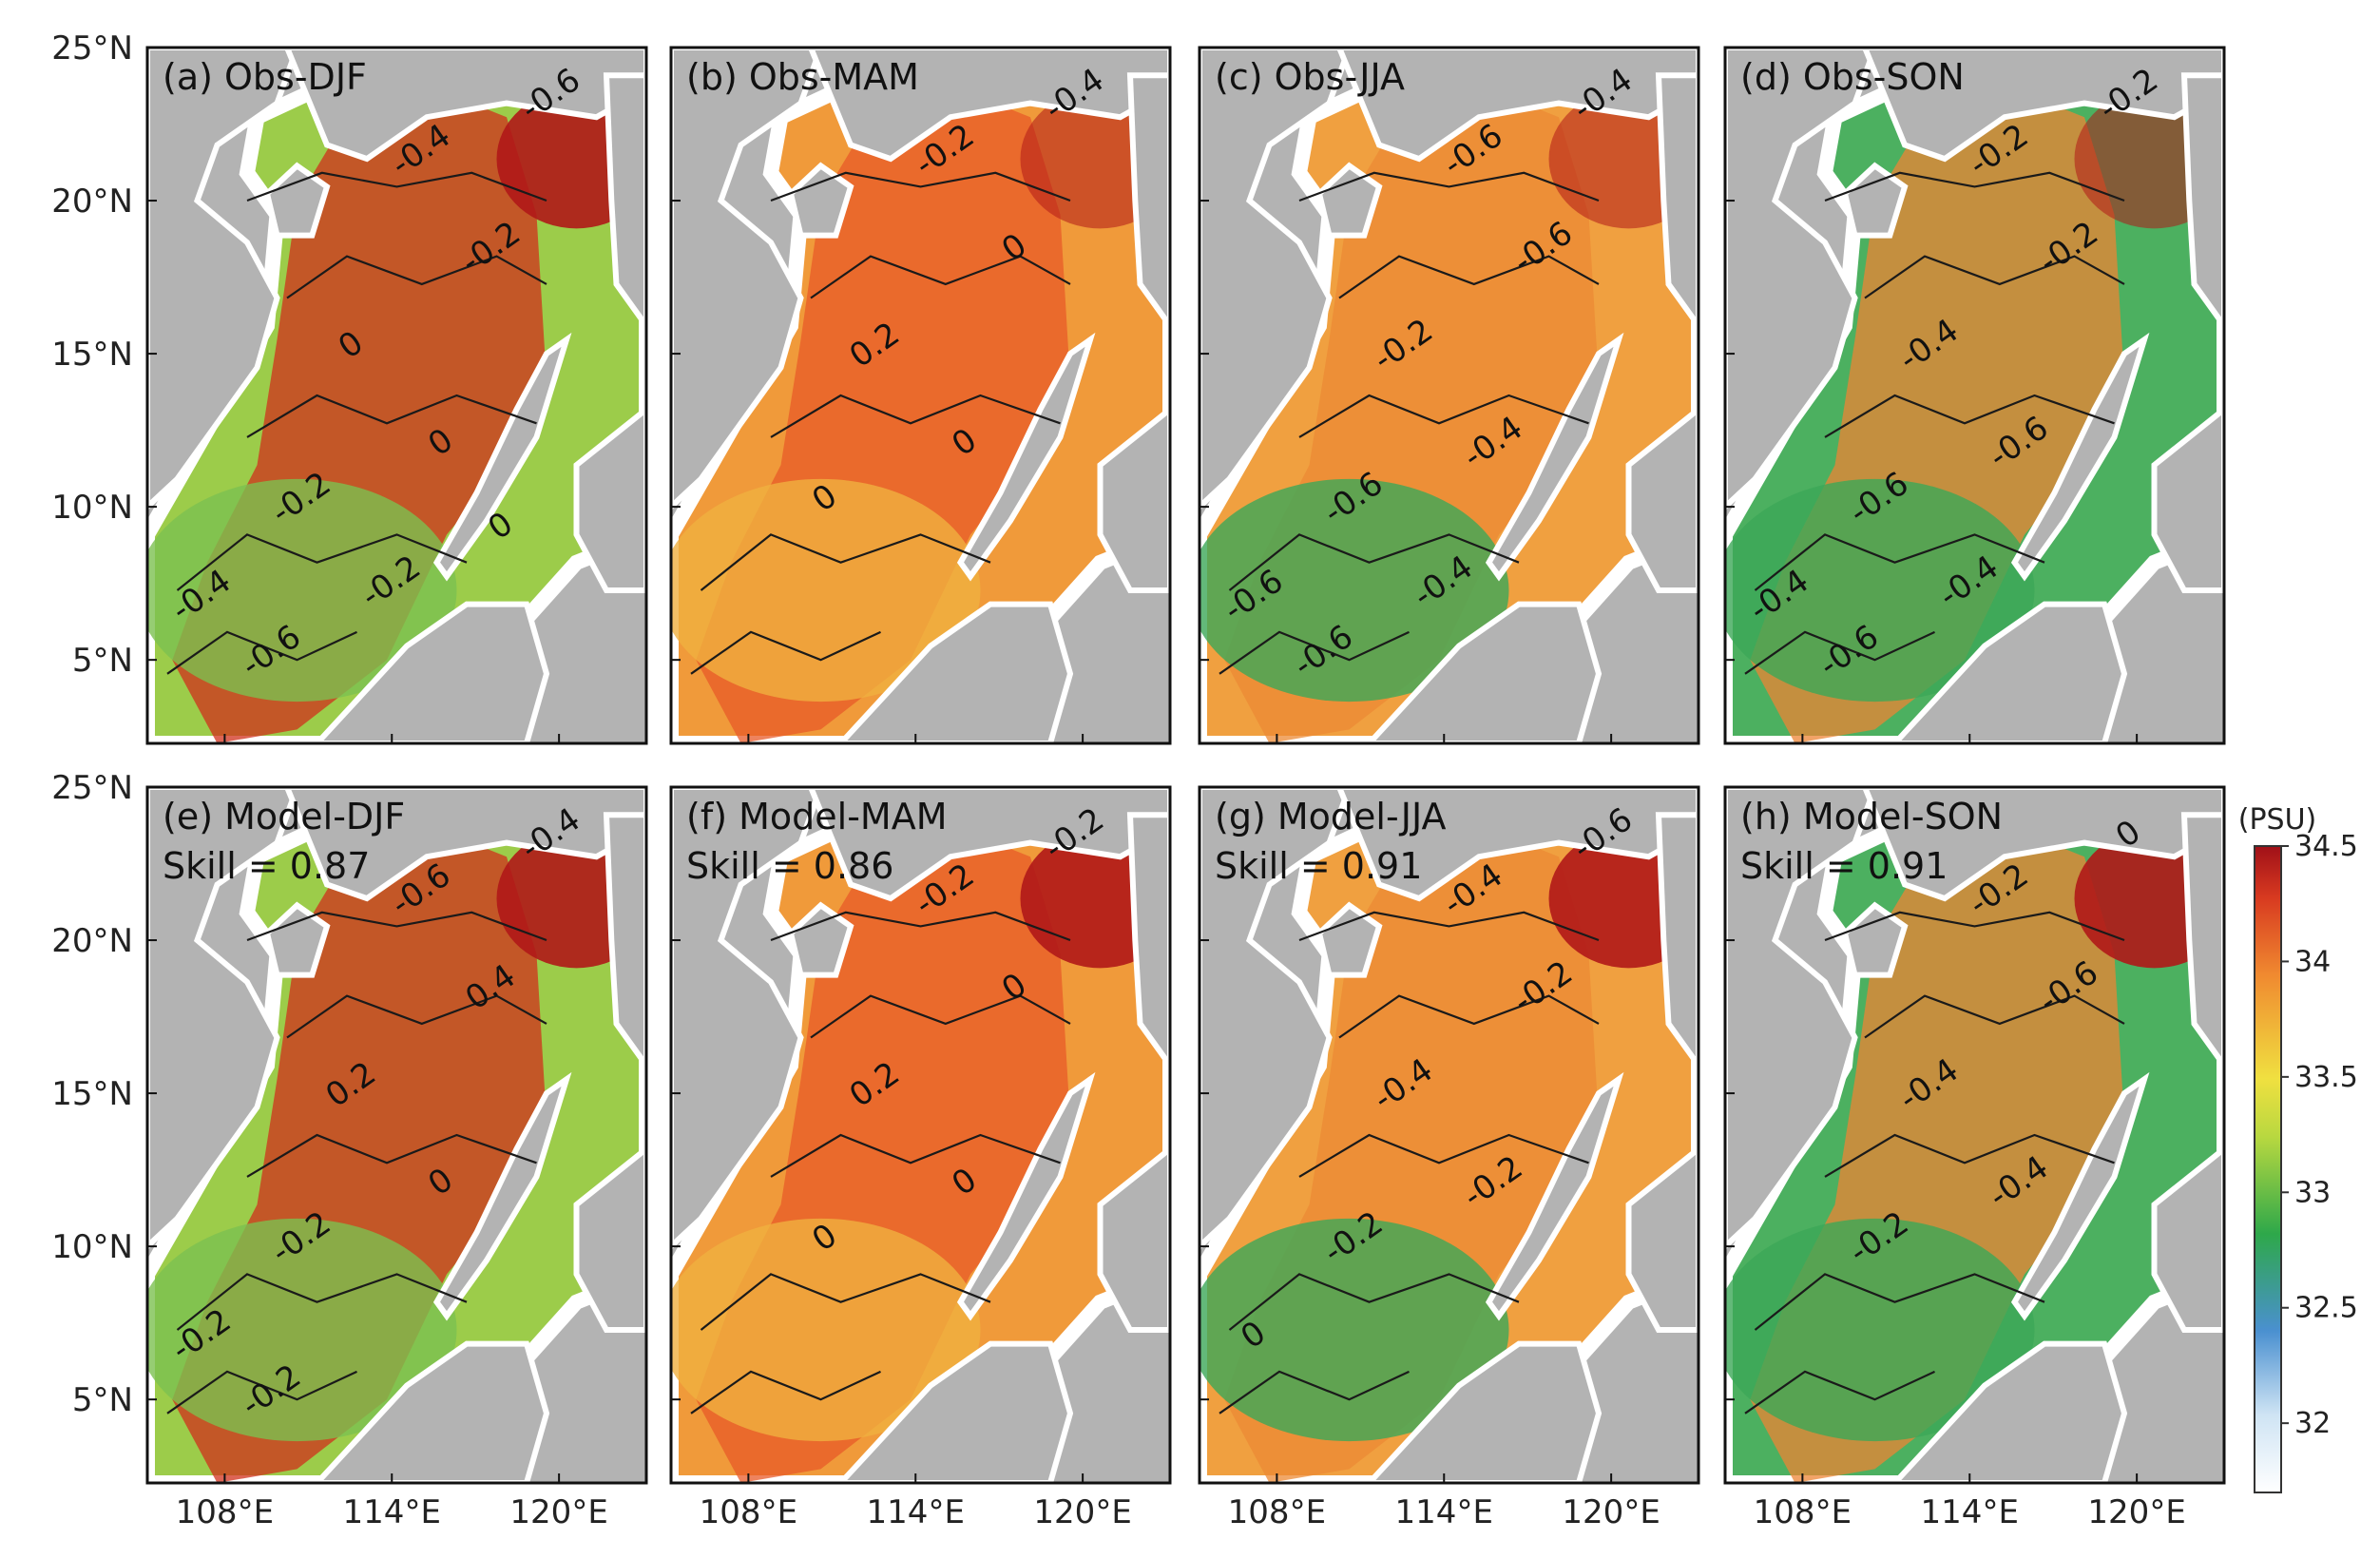  Describe the element at coordinates (2298, 1148) in the screenshot. I see `colorbar: (PSU)34.5 34 33.5 33 32.5 32` at that location.